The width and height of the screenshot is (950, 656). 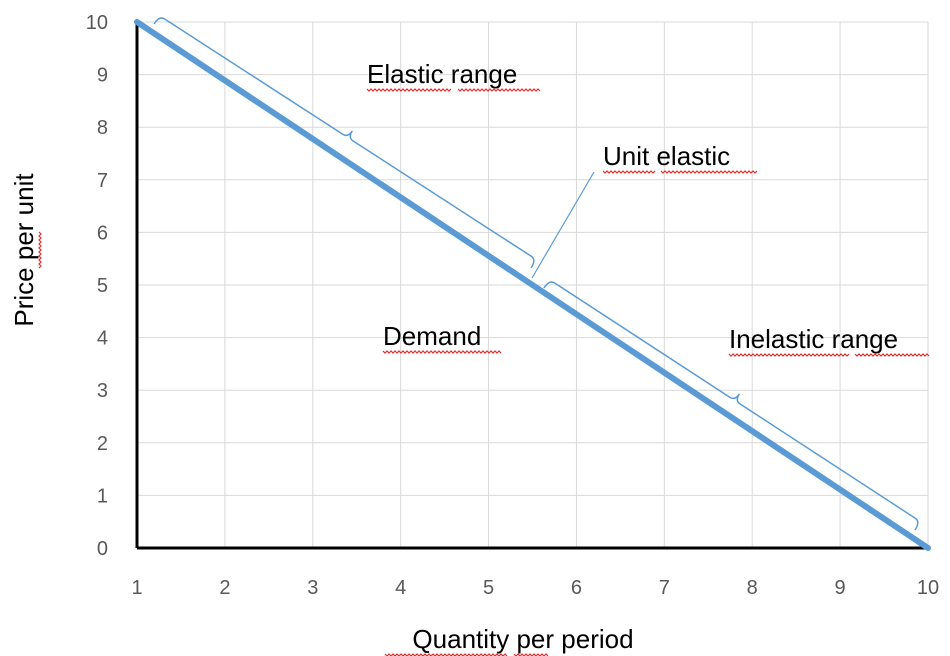 I want to click on squiggle-elastic, so click(x=409, y=90).